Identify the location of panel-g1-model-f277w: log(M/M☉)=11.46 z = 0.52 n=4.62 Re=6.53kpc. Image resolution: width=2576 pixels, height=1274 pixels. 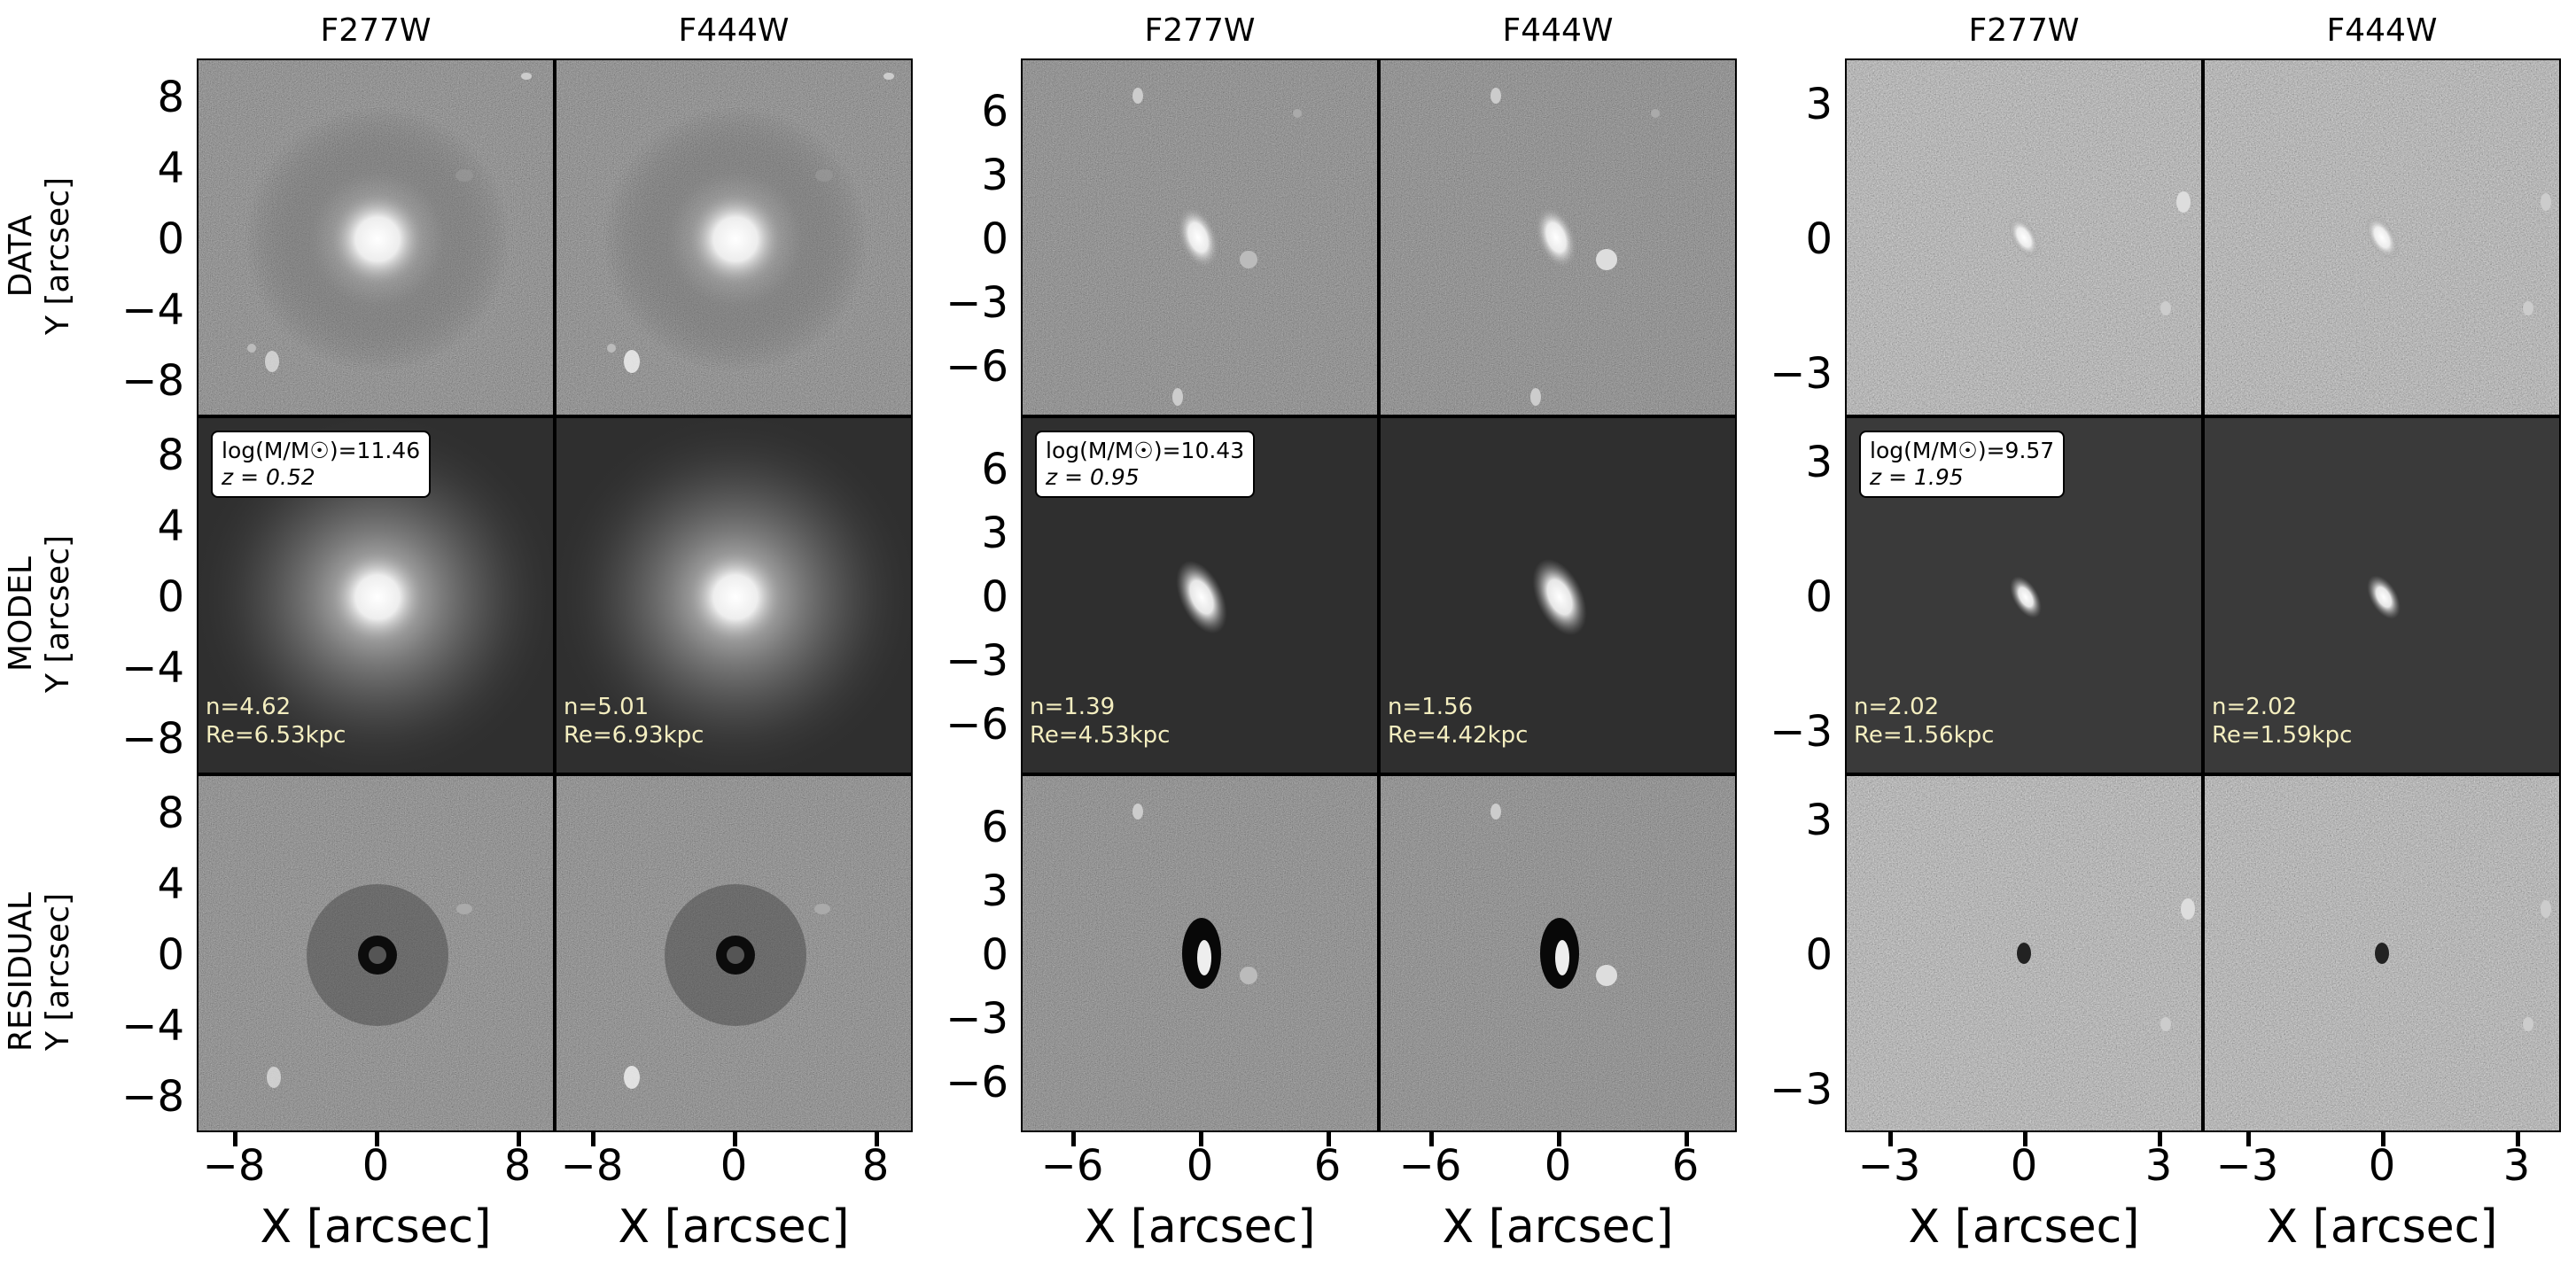
(376, 595).